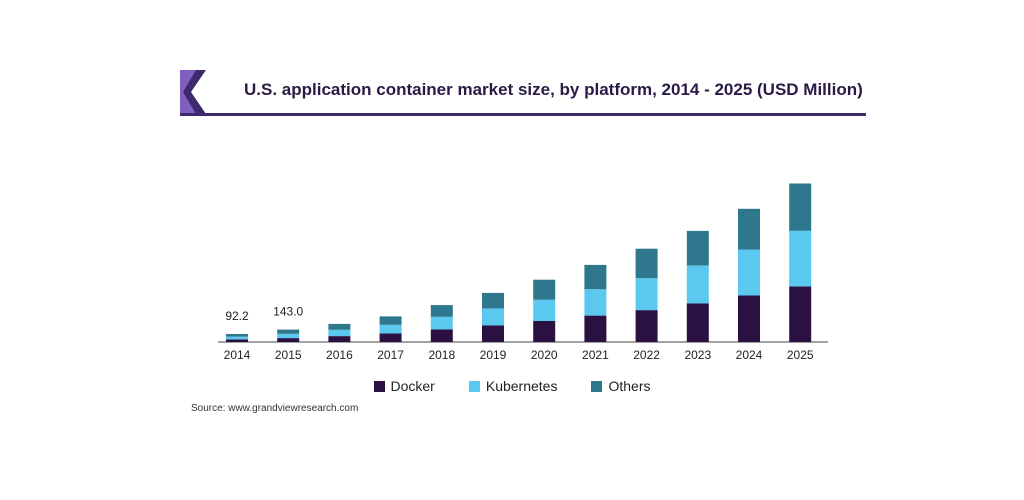 The height and width of the screenshot is (500, 1024). What do you see at coordinates (597, 386) in the screenshot?
I see `legend-swatch-others` at bounding box center [597, 386].